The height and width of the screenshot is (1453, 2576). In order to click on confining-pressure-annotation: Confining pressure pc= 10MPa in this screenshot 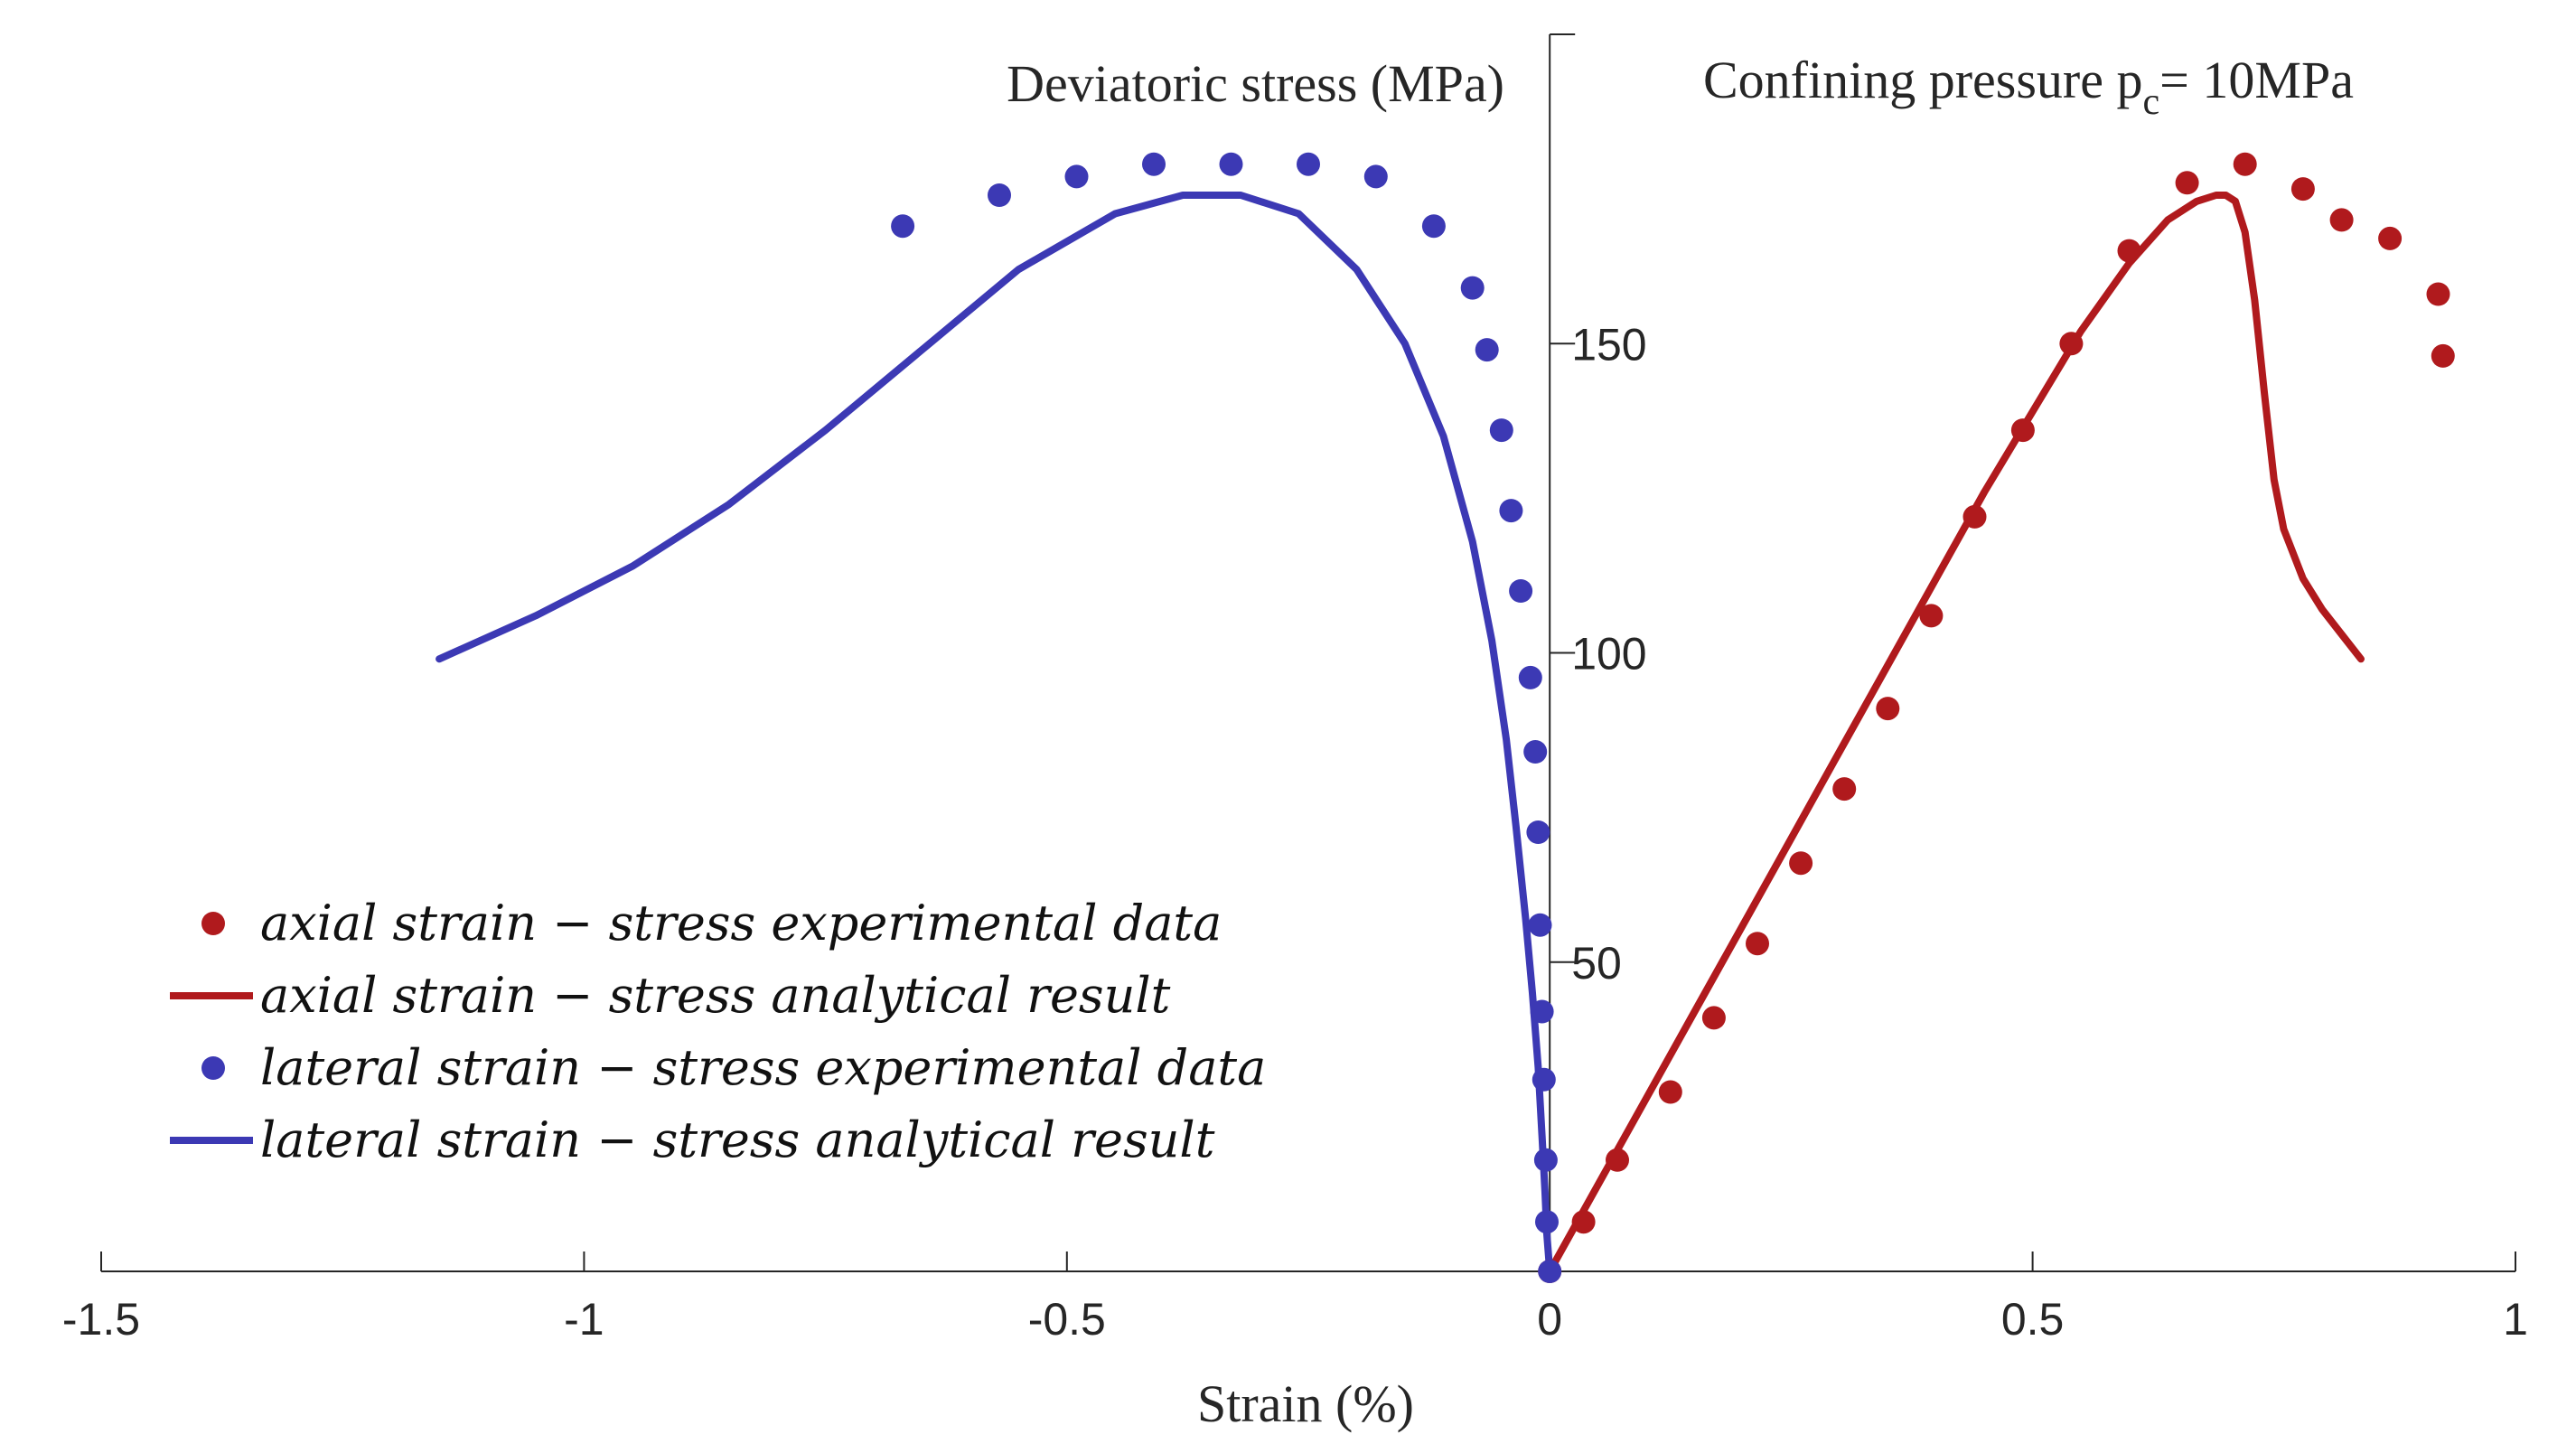, I will do `click(2028, 87)`.